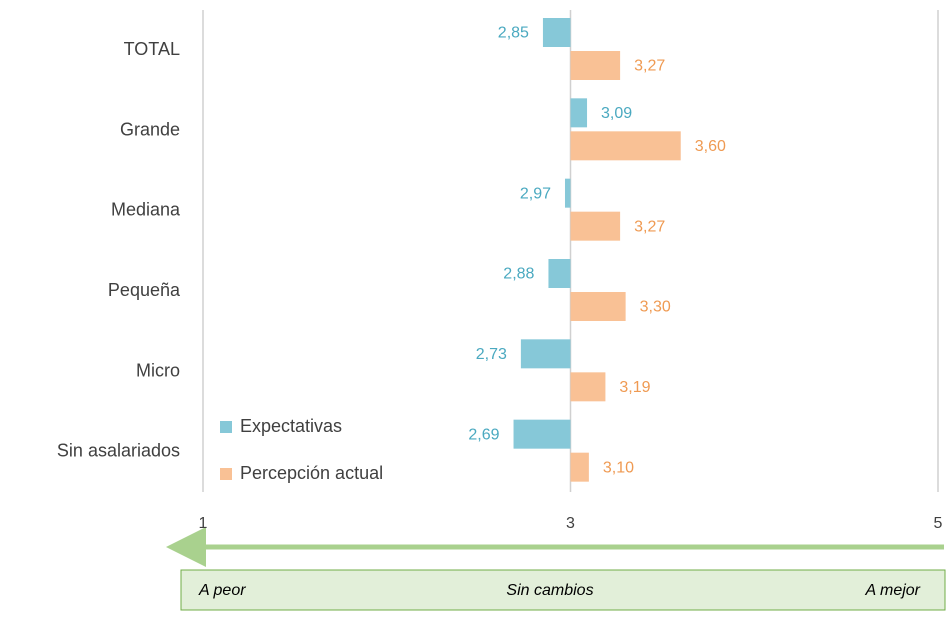 This screenshot has width=948, height=622. What do you see at coordinates (655, 307) in the screenshot?
I see `value-label: 3,30` at bounding box center [655, 307].